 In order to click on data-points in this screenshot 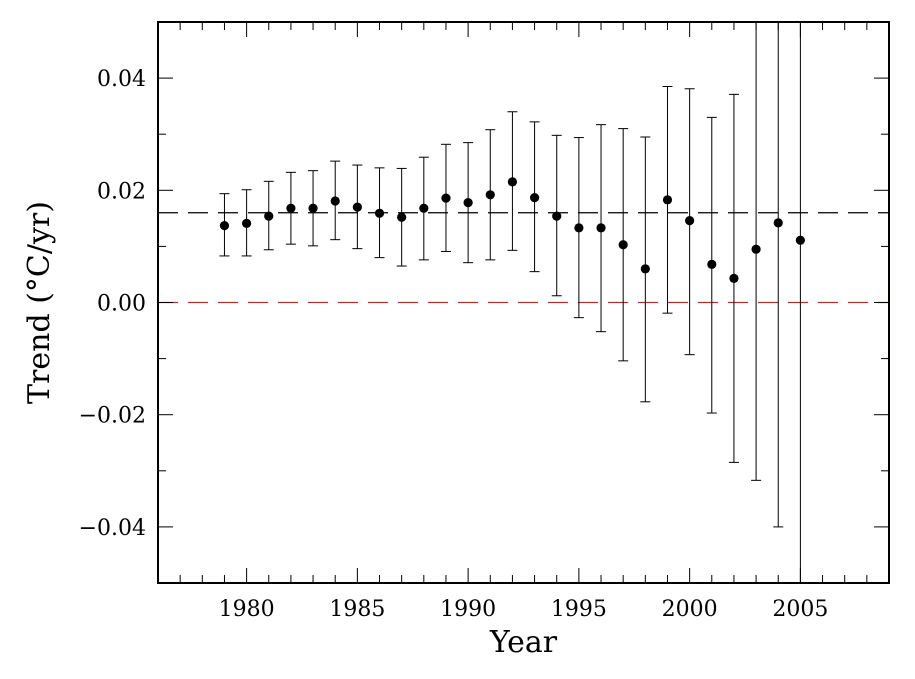, I will do `click(512, 230)`.